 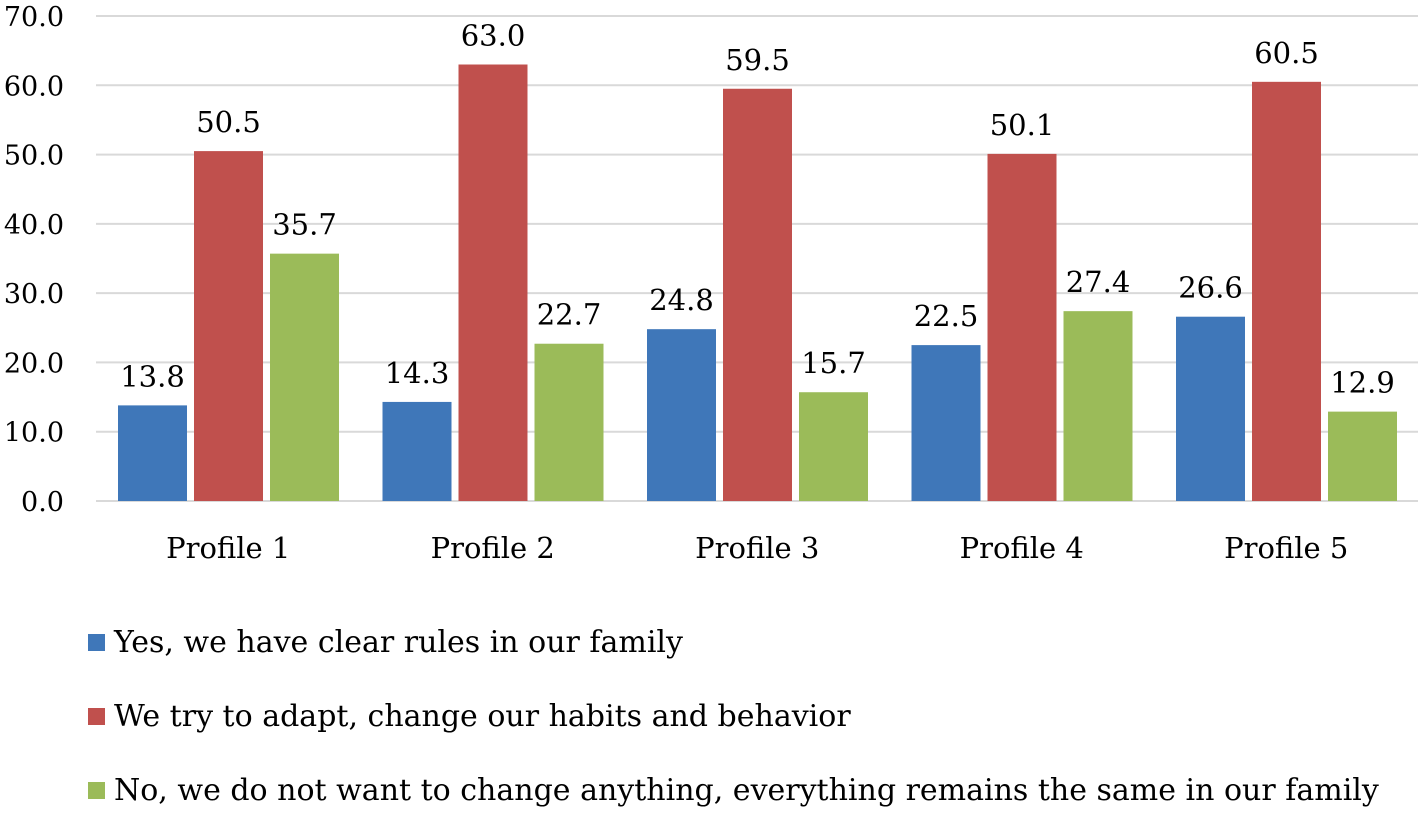 I want to click on data-label: 13.8, so click(x=152, y=376).